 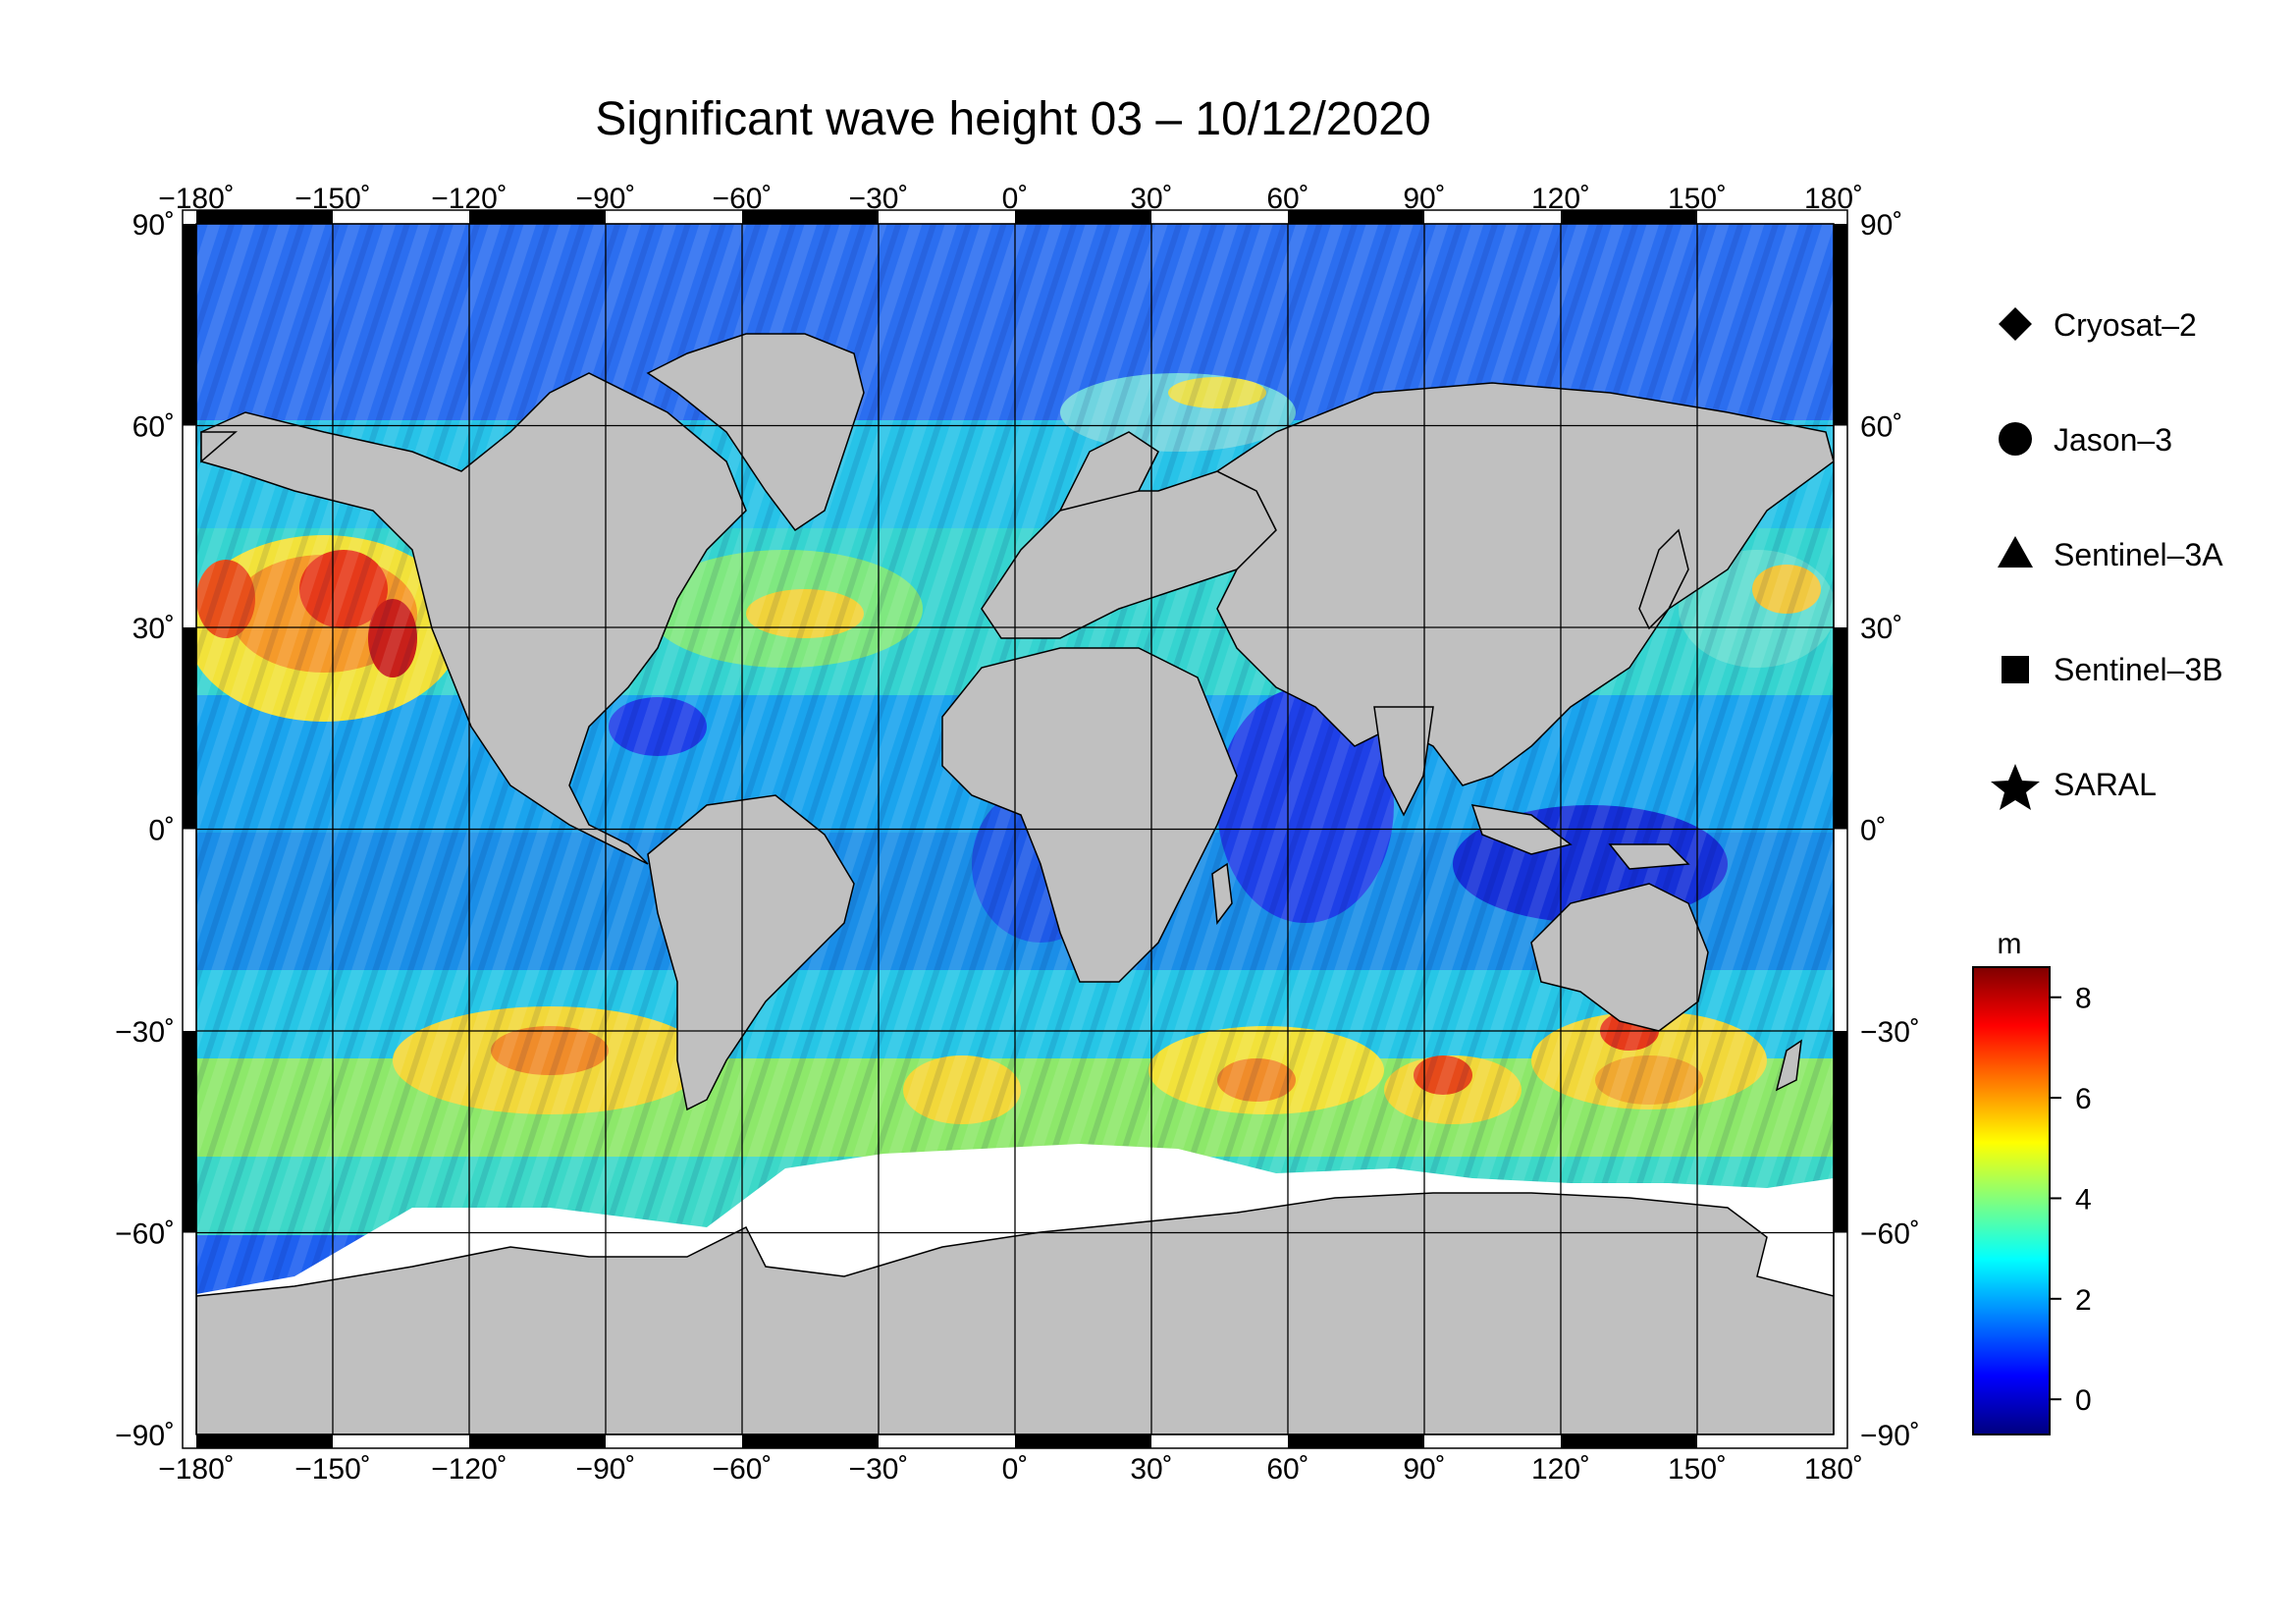 What do you see at coordinates (2071, 1200) in the screenshot?
I see `colorbar-ticks: 0 2 4 6 8` at bounding box center [2071, 1200].